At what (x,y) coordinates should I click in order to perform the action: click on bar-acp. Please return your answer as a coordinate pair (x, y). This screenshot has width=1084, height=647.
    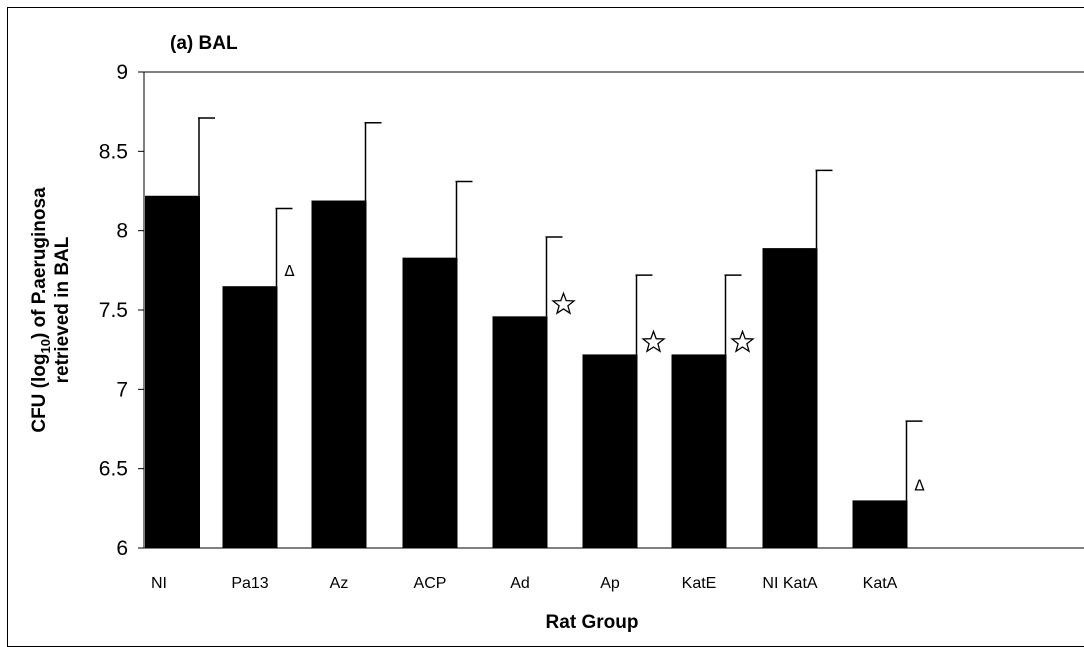
    Looking at the image, I should click on (430, 402).